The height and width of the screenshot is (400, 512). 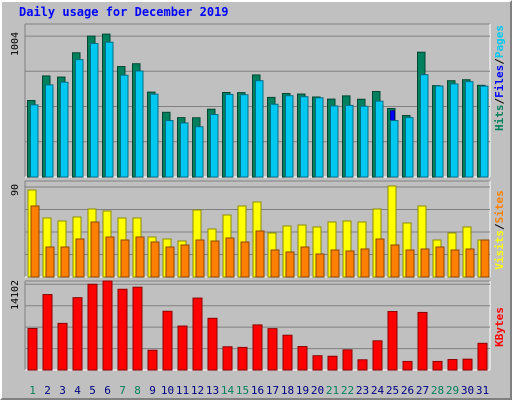 What do you see at coordinates (124, 12) in the screenshot?
I see `chart-title: Daily usage for December 2019` at bounding box center [124, 12].